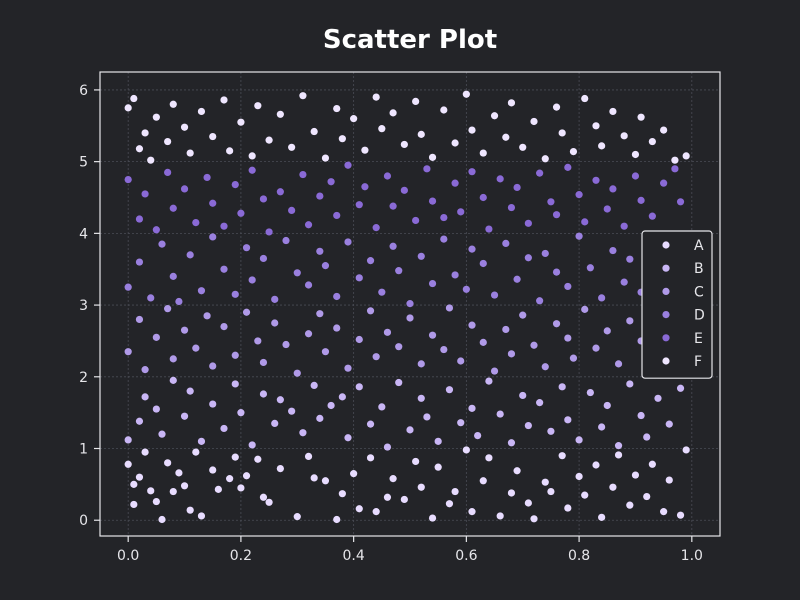  I want to click on y-tick-label: 5, so click(83, 163).